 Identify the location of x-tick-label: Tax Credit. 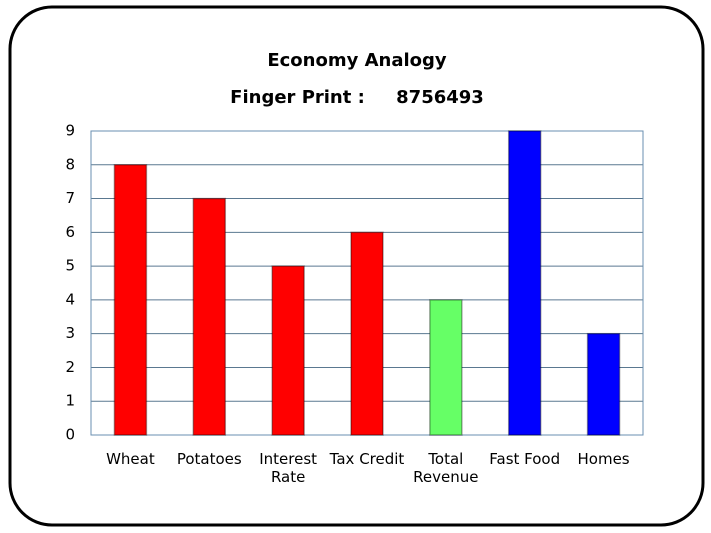
(367, 459).